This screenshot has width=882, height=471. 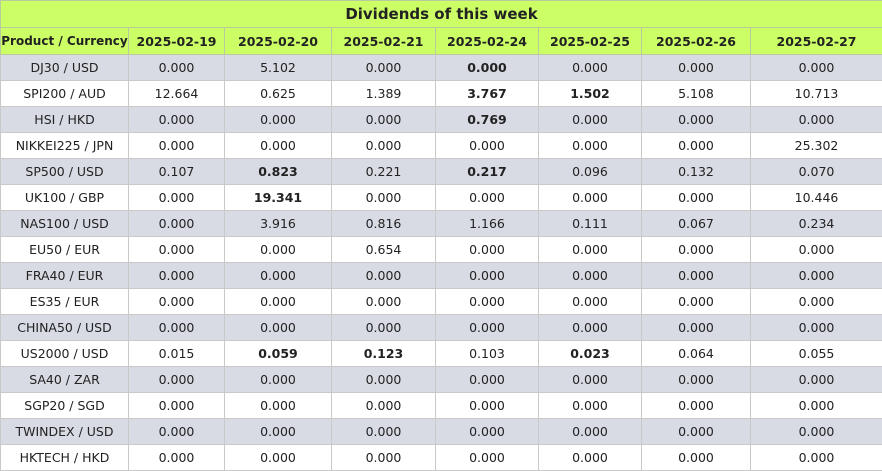 I want to click on dividend-value-cell: 0.096, so click(x=590, y=172).